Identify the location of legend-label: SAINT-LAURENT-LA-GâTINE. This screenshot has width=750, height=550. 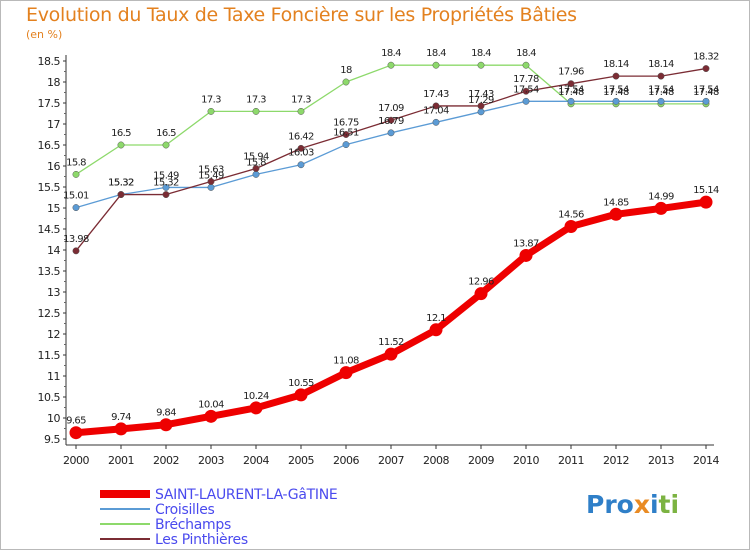
(246, 495).